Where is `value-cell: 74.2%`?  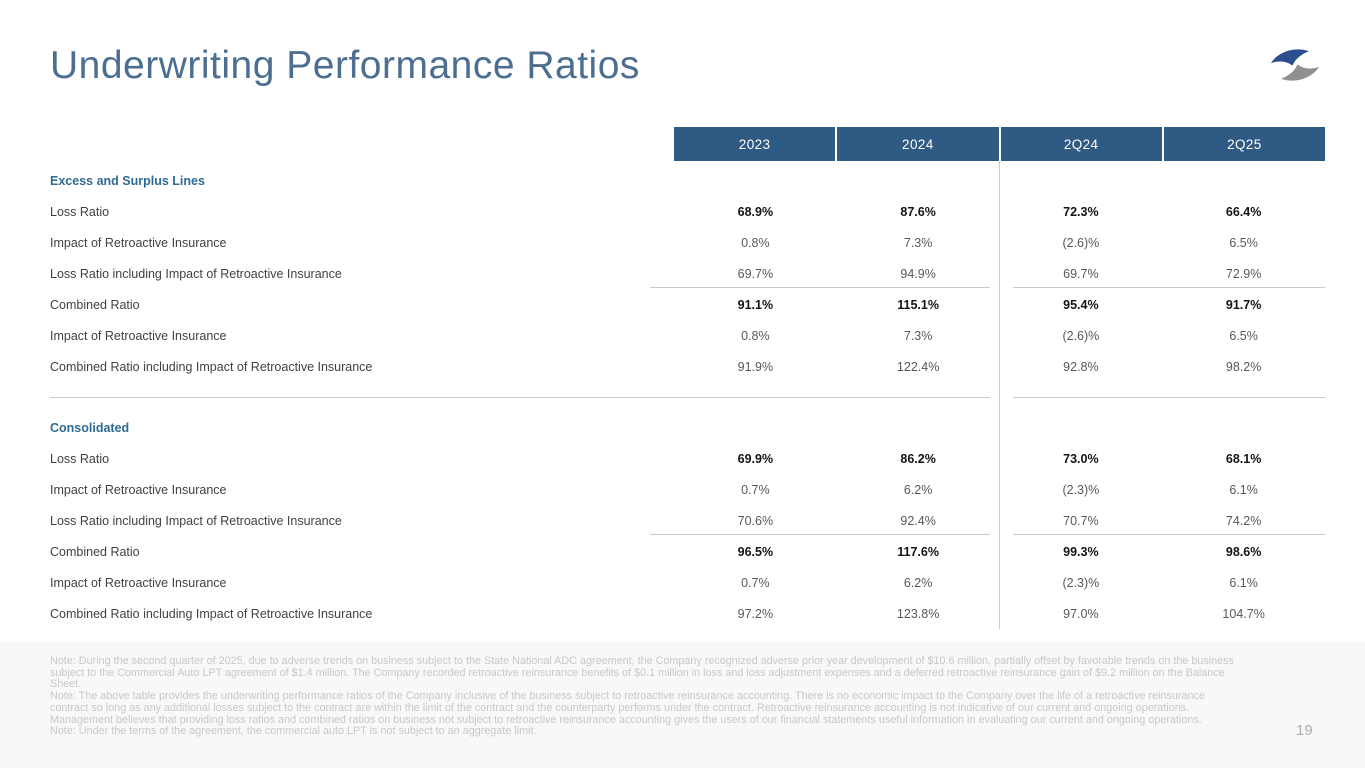
value-cell: 74.2% is located at coordinates (1243, 520).